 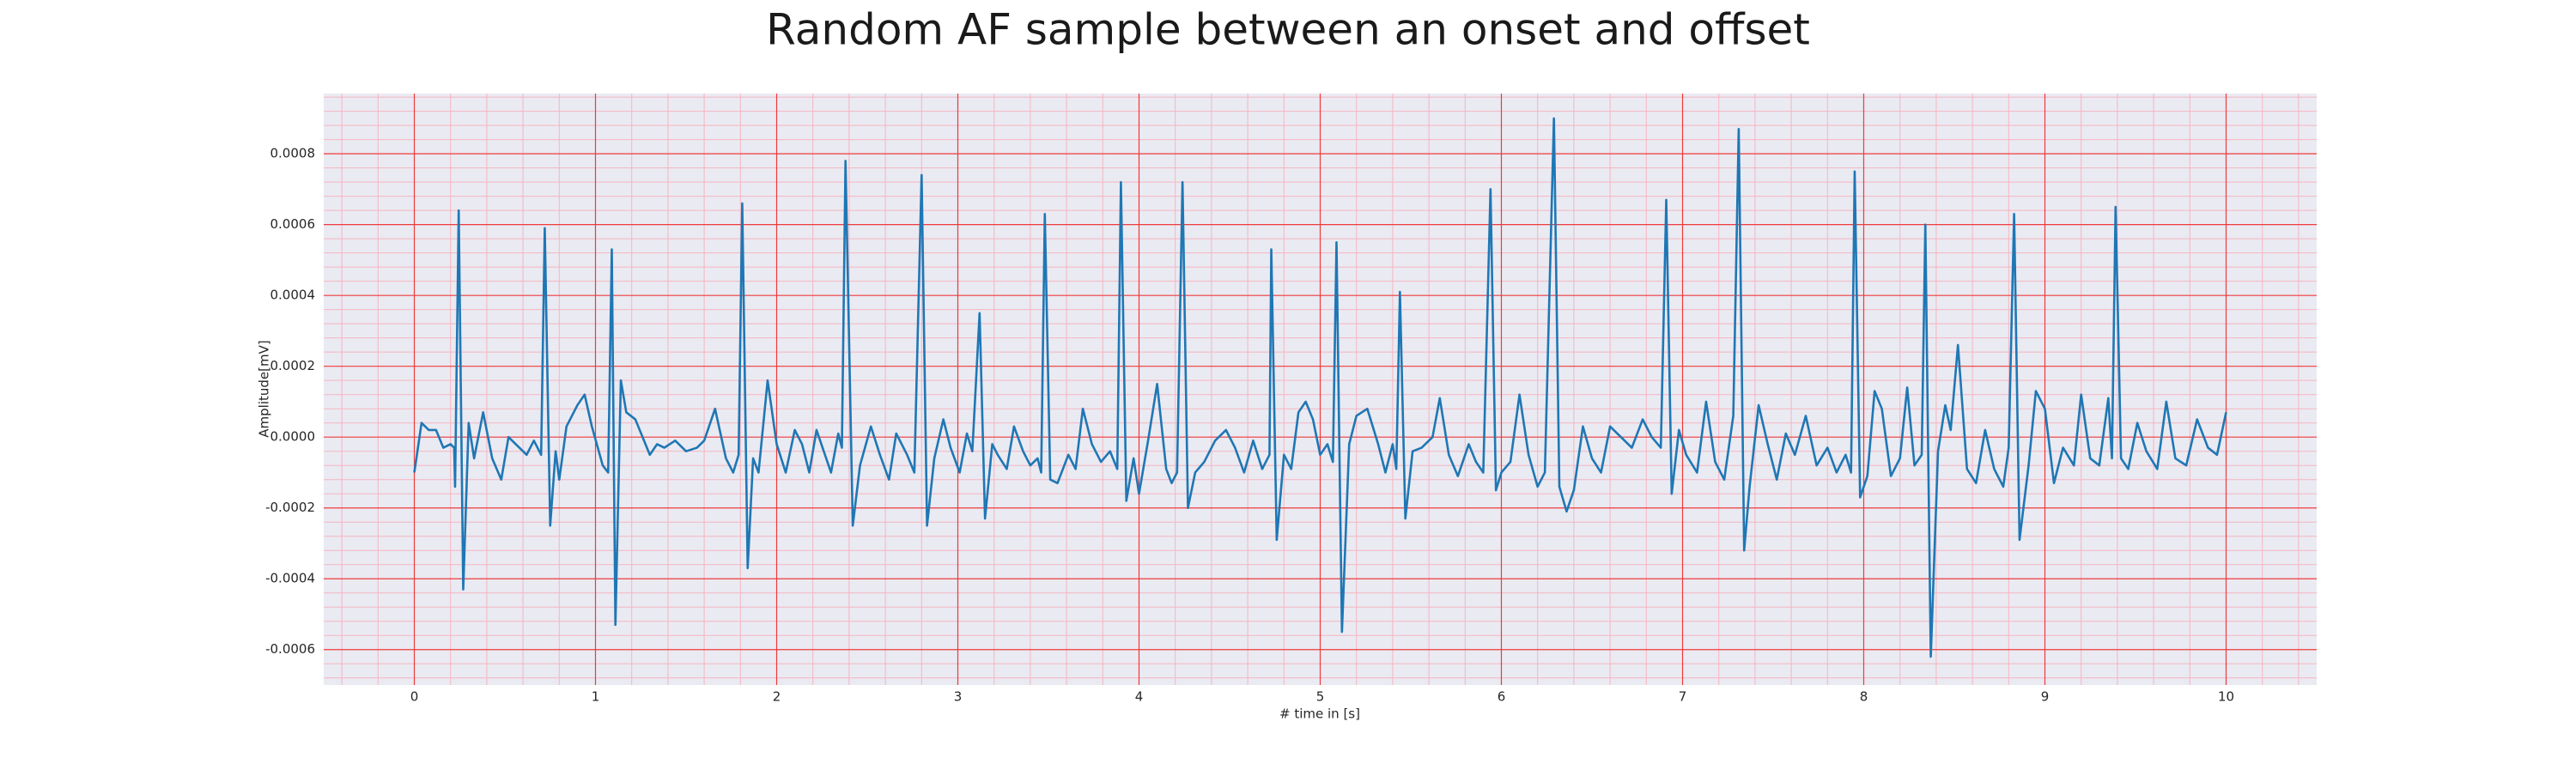 I want to click on x-tick-label: 4, so click(x=1140, y=697).